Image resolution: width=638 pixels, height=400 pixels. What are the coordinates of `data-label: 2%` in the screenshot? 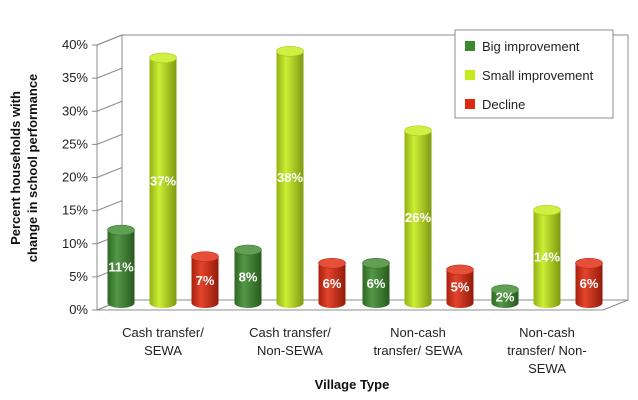 It's located at (505, 296).